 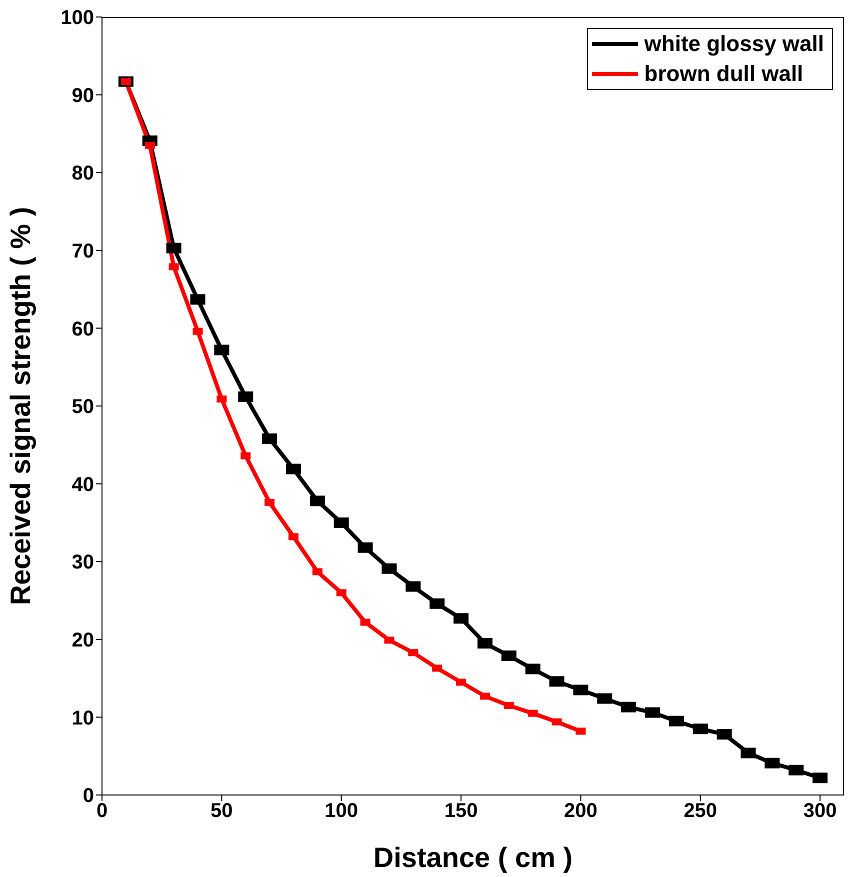 What do you see at coordinates (820, 811) in the screenshot?
I see `x-tick-label: 300` at bounding box center [820, 811].